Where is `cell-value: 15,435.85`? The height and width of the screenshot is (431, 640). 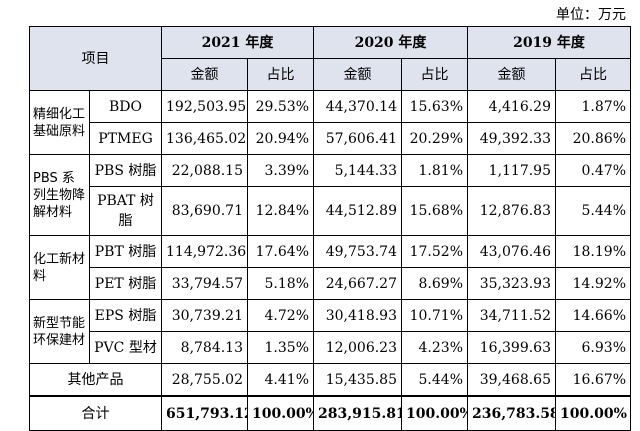
cell-value: 15,435.85 is located at coordinates (357, 380).